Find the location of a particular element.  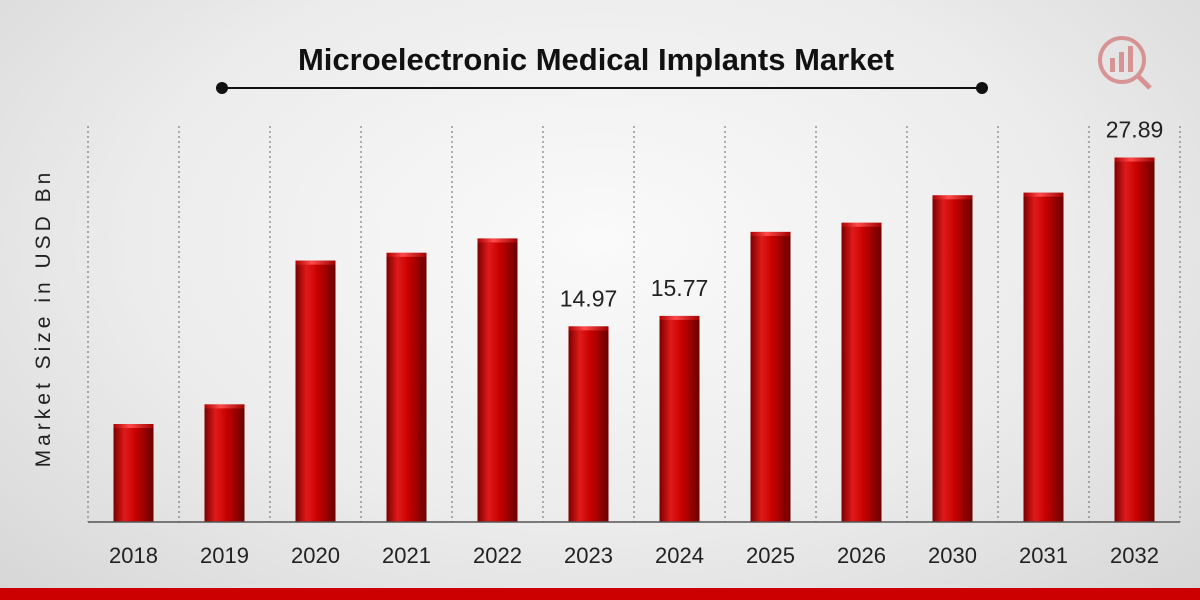

bar-cap-2019 is located at coordinates (224, 406).